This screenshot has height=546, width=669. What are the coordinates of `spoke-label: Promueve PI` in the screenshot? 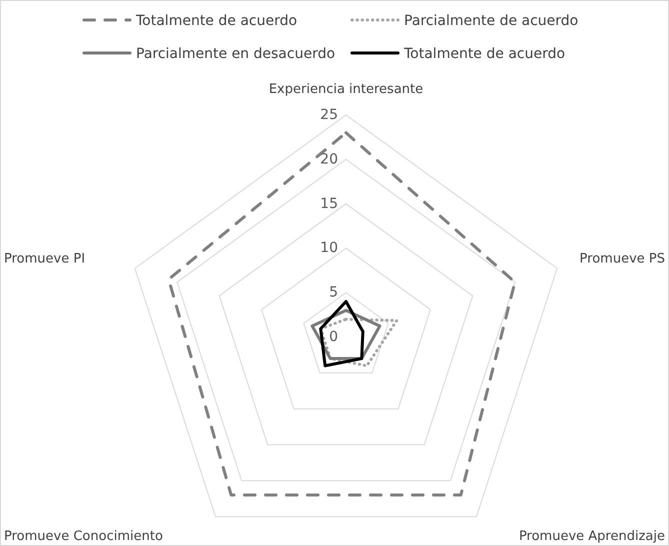 It's located at (45, 258).